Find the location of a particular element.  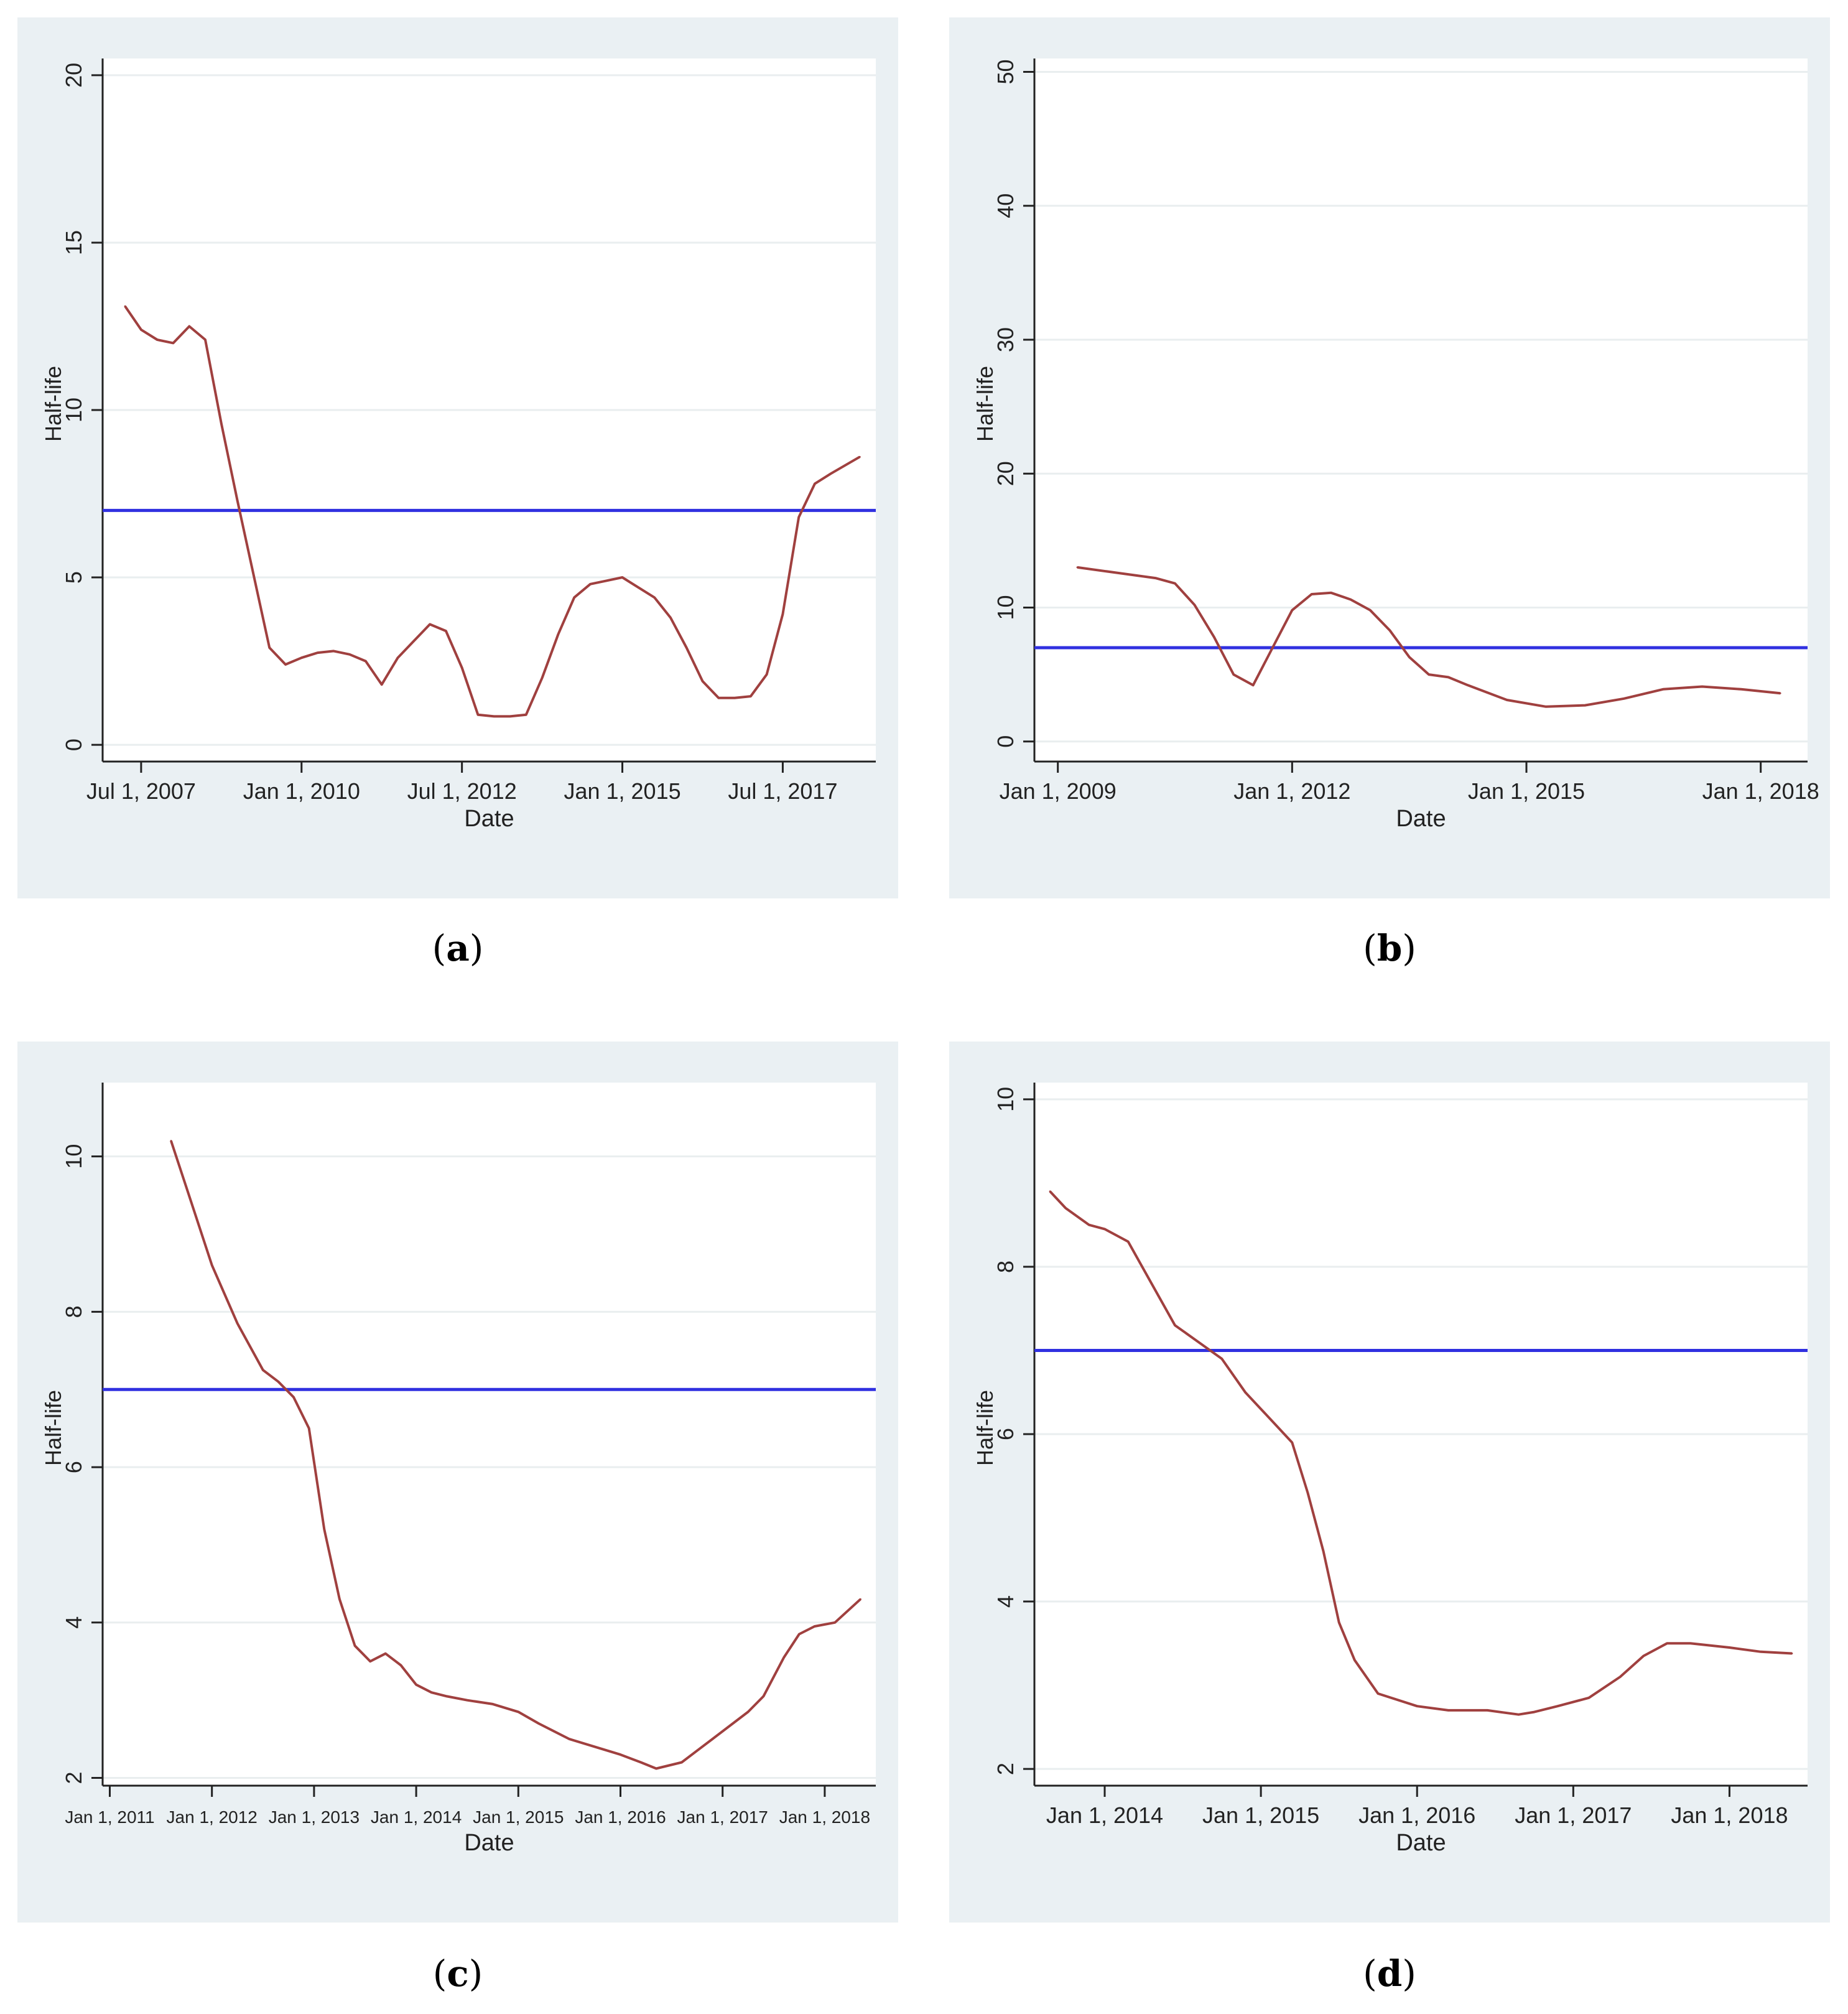

caption-d: (d) is located at coordinates (1389, 1973).